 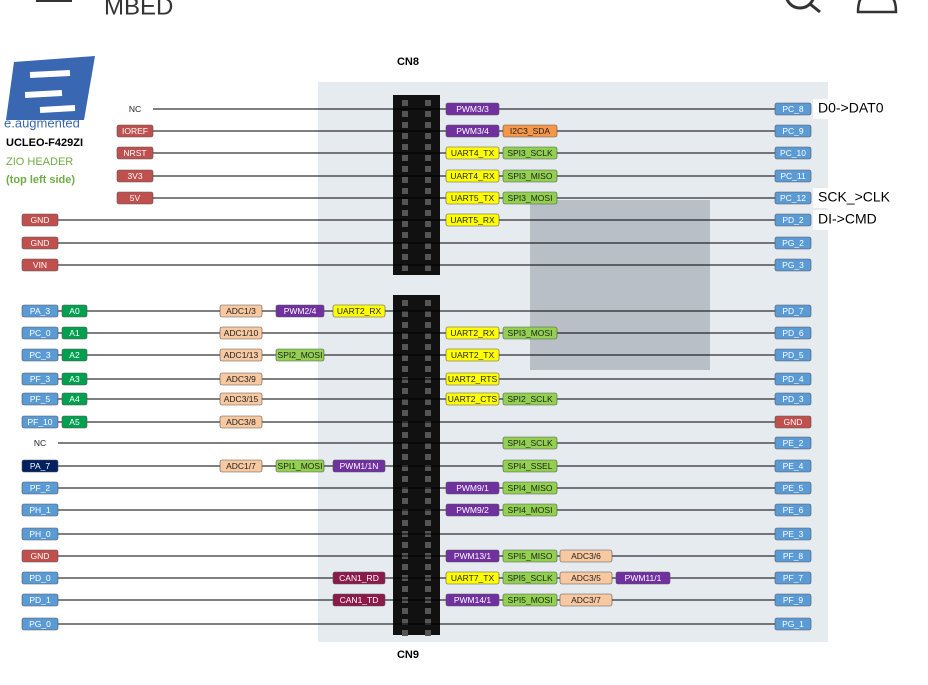 I want to click on right-pin: PF_7, so click(x=793, y=578).